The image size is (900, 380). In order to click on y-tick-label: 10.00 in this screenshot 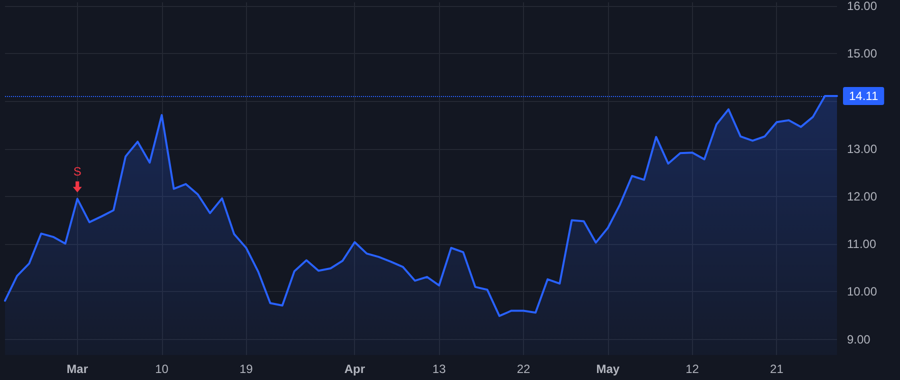, I will do `click(862, 291)`.